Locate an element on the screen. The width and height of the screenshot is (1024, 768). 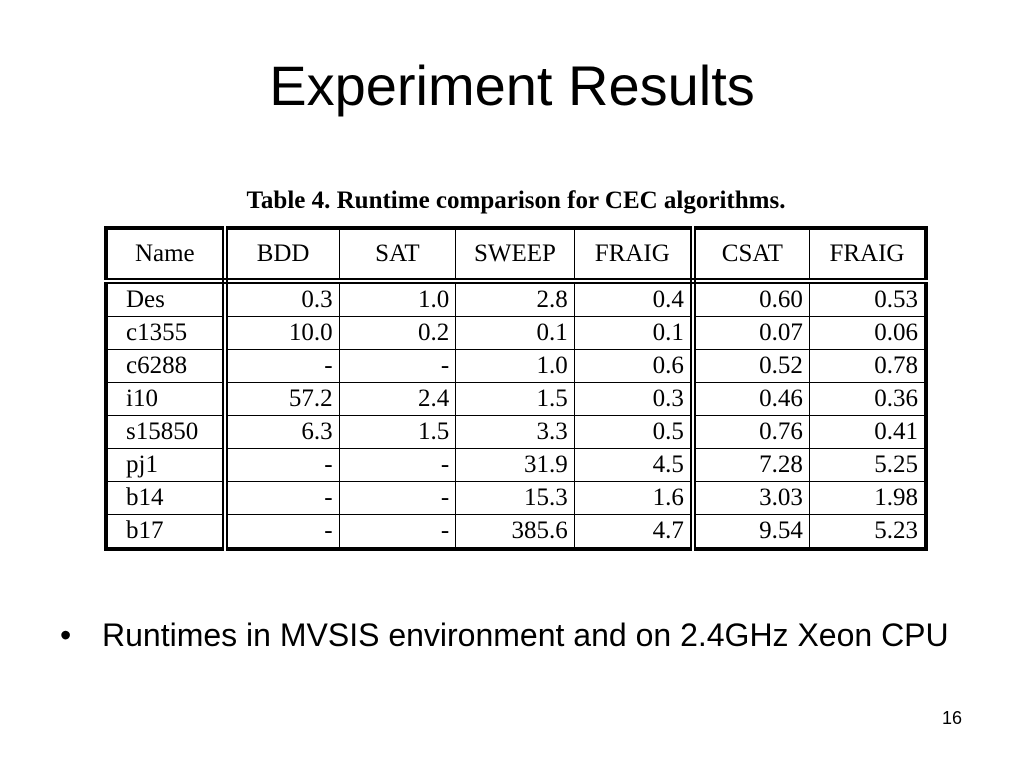
cell-value: 4.5 is located at coordinates (634, 465).